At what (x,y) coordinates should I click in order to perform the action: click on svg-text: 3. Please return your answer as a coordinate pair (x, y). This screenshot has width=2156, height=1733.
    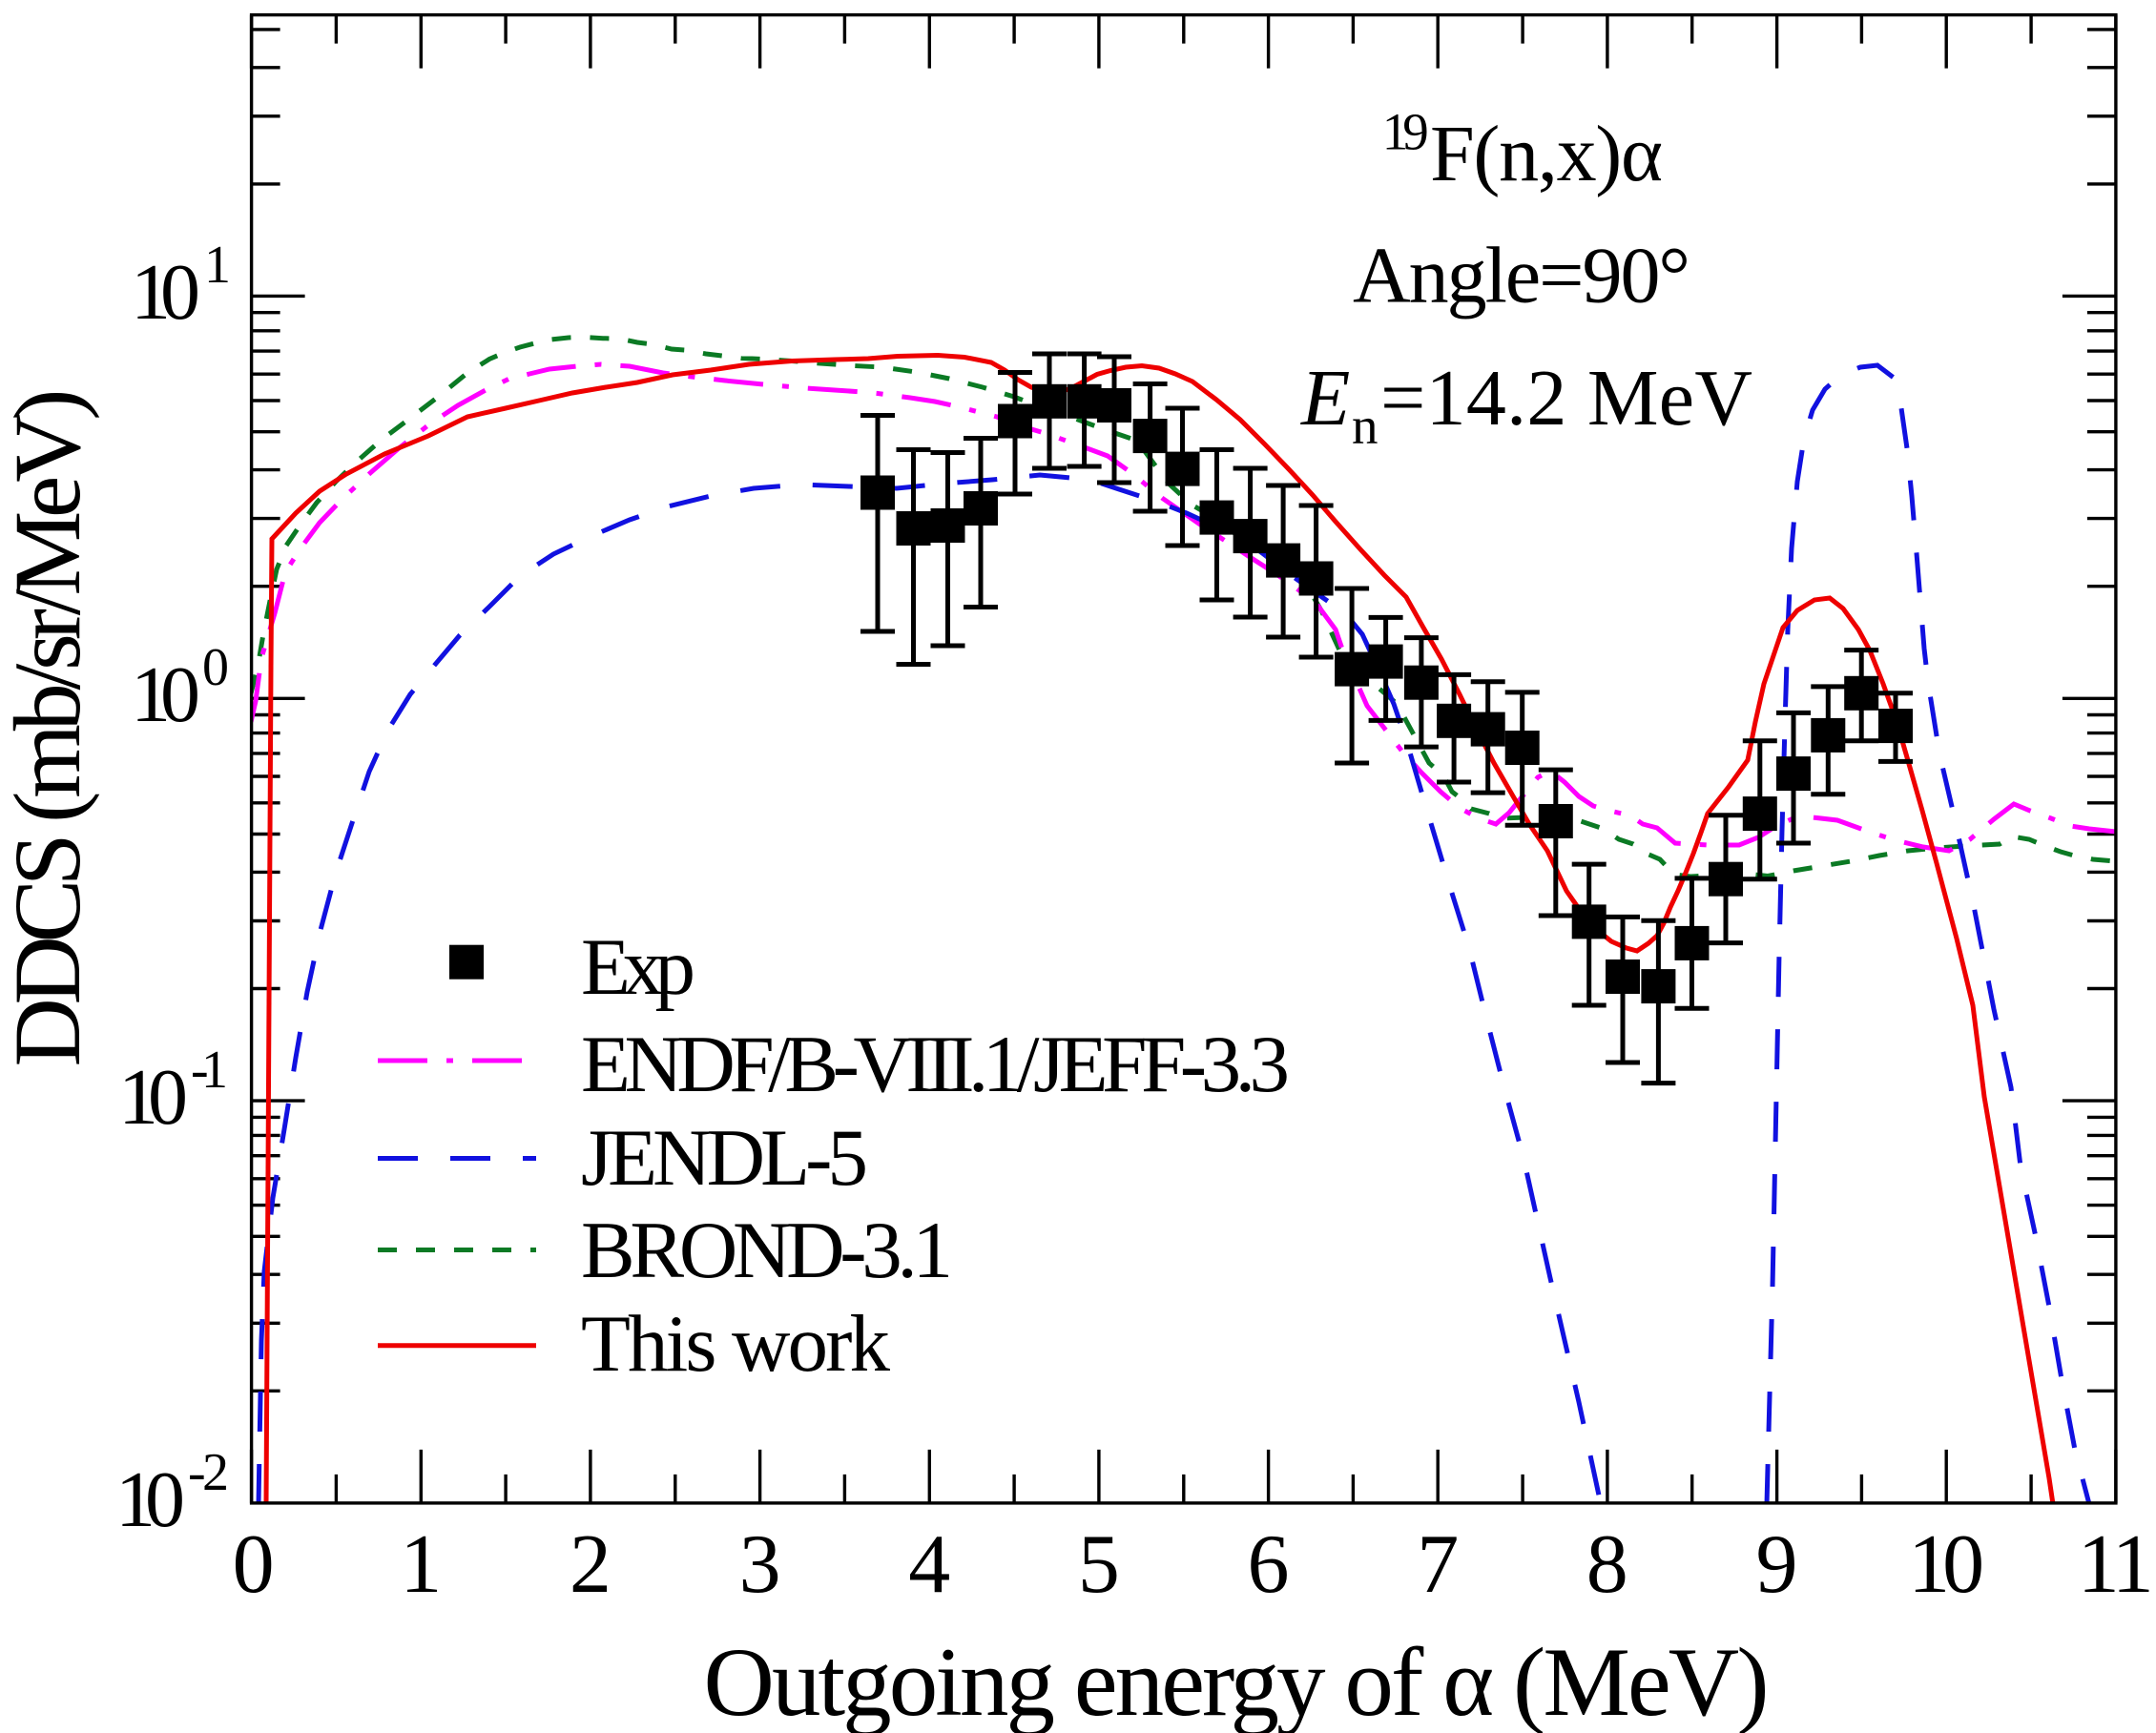
    Looking at the image, I should click on (760, 1564).